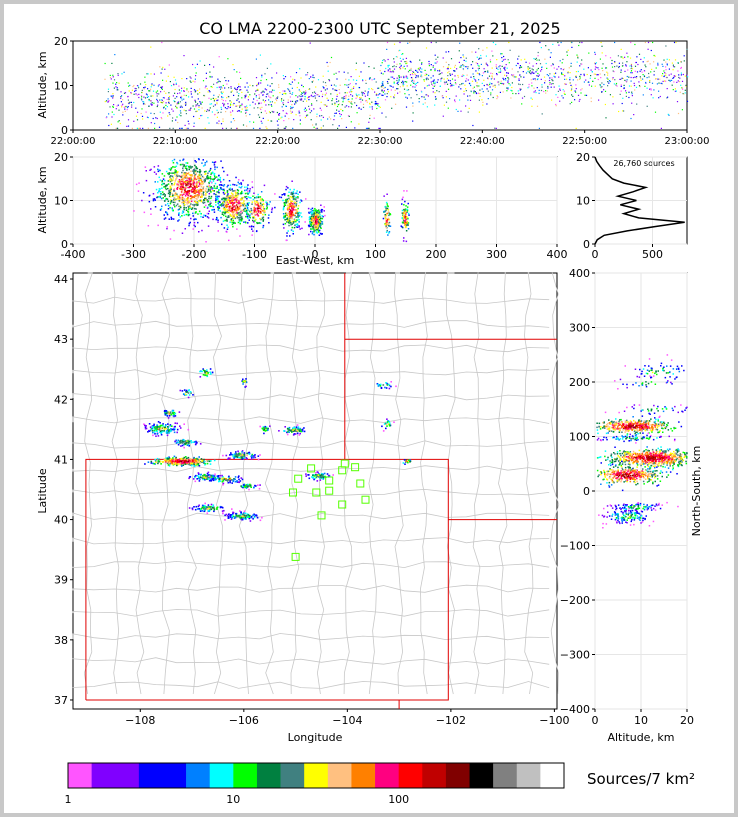  What do you see at coordinates (584, 141) in the screenshot?
I see `time-tick-label: 22:50:00` at bounding box center [584, 141].